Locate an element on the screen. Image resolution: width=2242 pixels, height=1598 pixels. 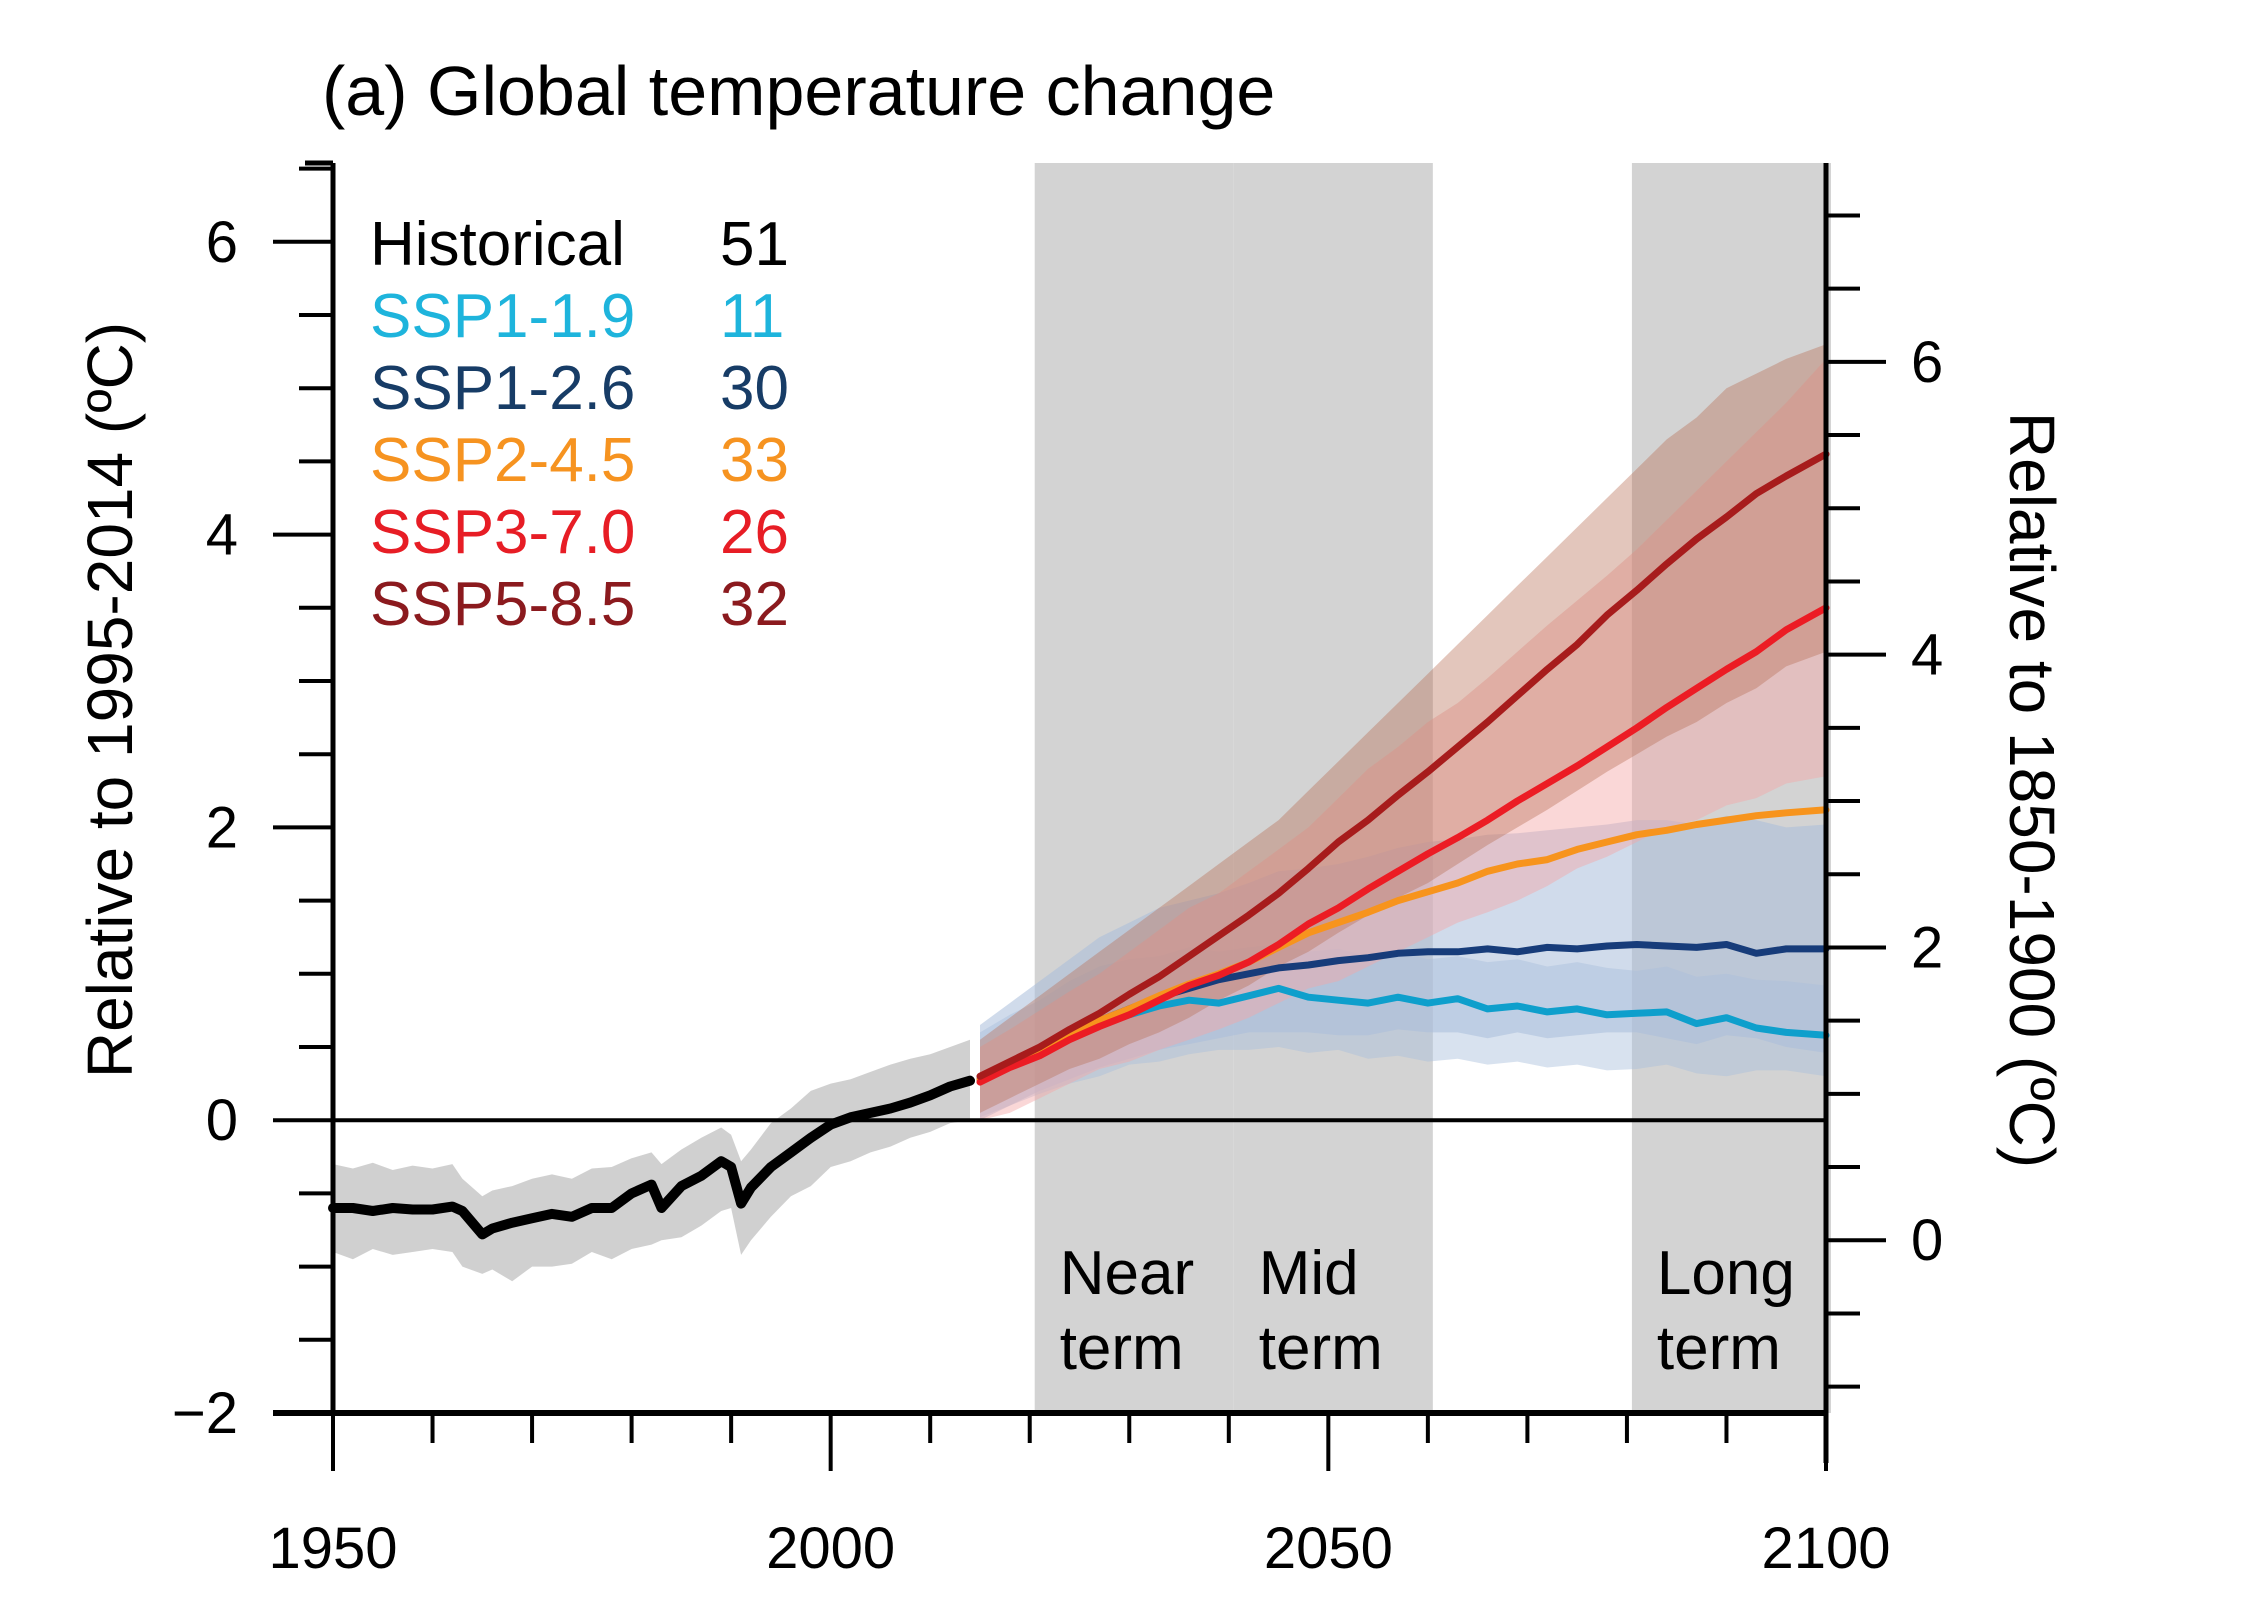
legend-count-ssp2-4-5: 33 is located at coordinates (754, 460).